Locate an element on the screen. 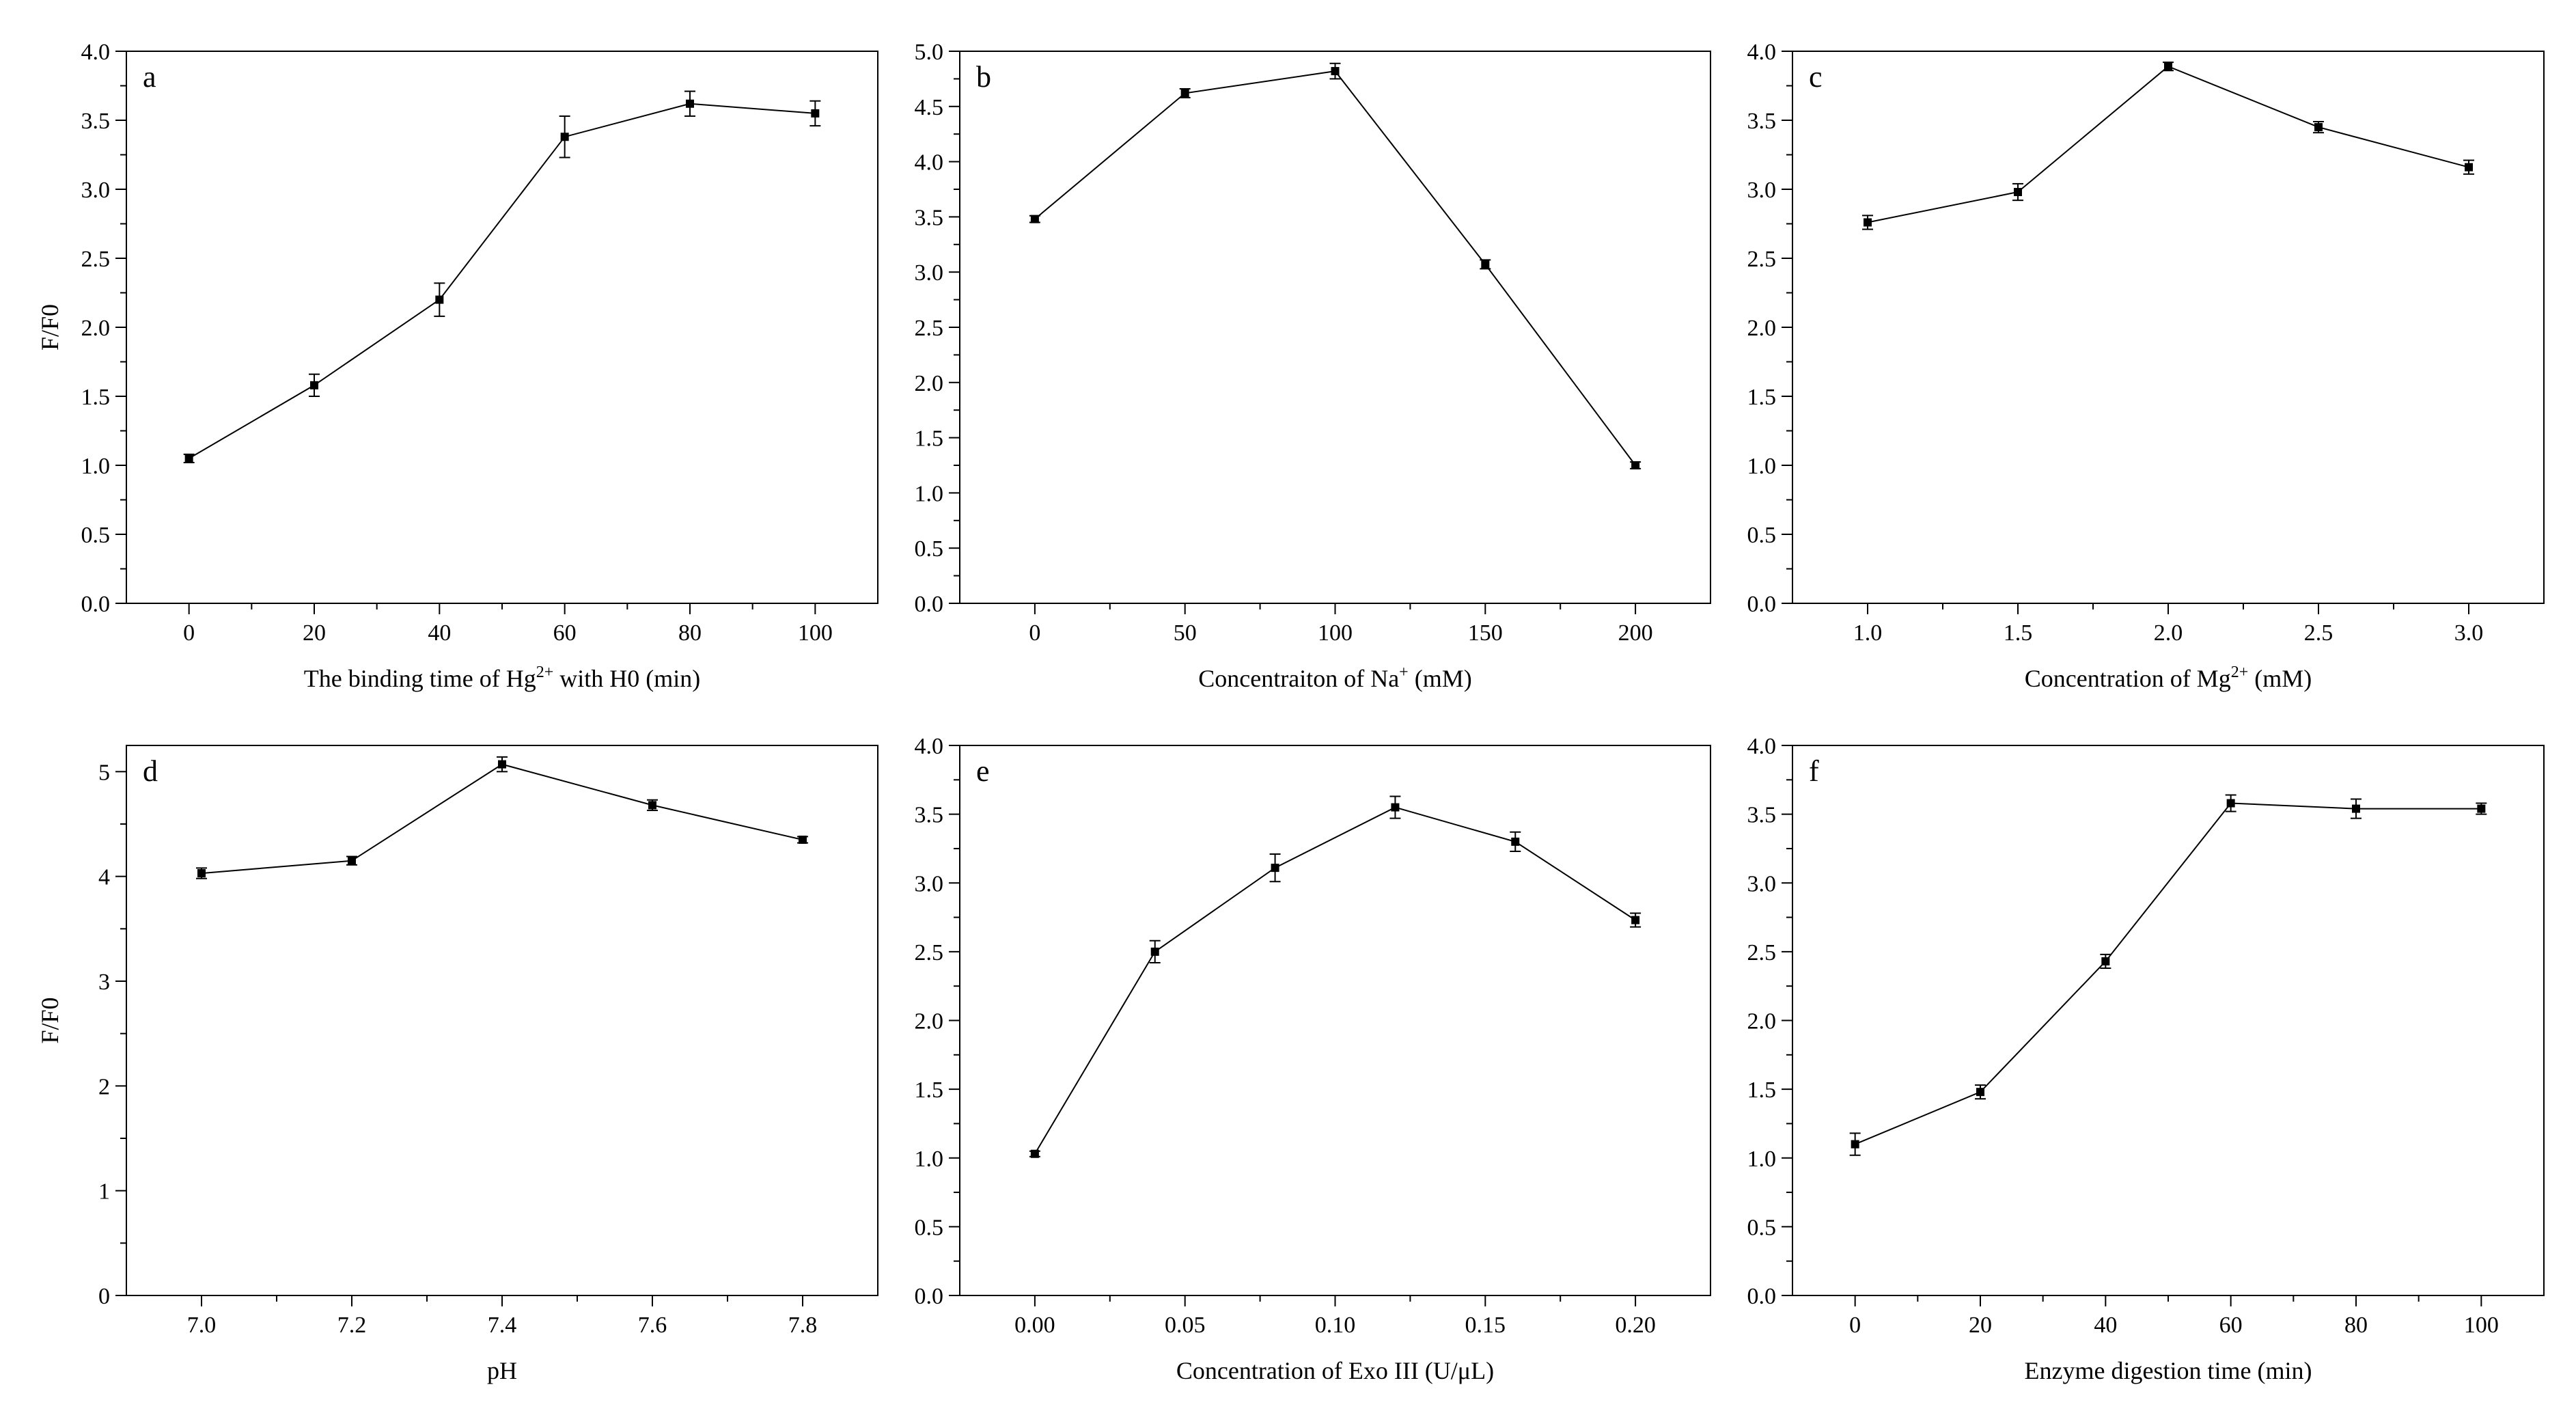 This screenshot has height=1413, width=2576. x-tick-label: 0.10 is located at coordinates (1335, 1325).